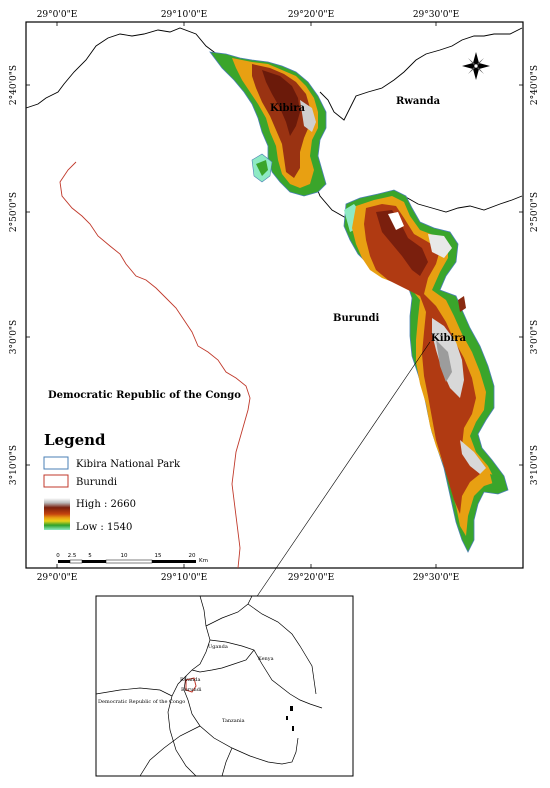 Image resolution: width=550 pixels, height=788 pixels. Describe the element at coordinates (288, 108) in the screenshot. I see `label-kibira-north: Kibira` at that location.